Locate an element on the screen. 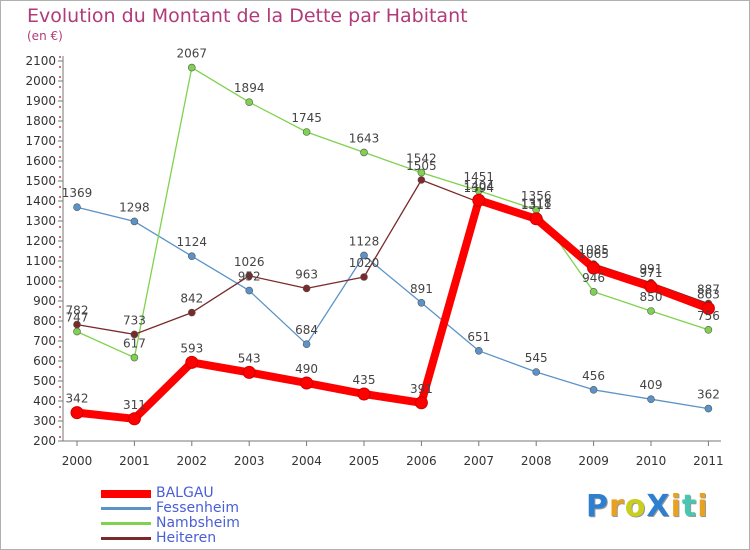 Image resolution: width=750 pixels, height=550 pixels. data-label-heiteren: 1026 is located at coordinates (249, 262).